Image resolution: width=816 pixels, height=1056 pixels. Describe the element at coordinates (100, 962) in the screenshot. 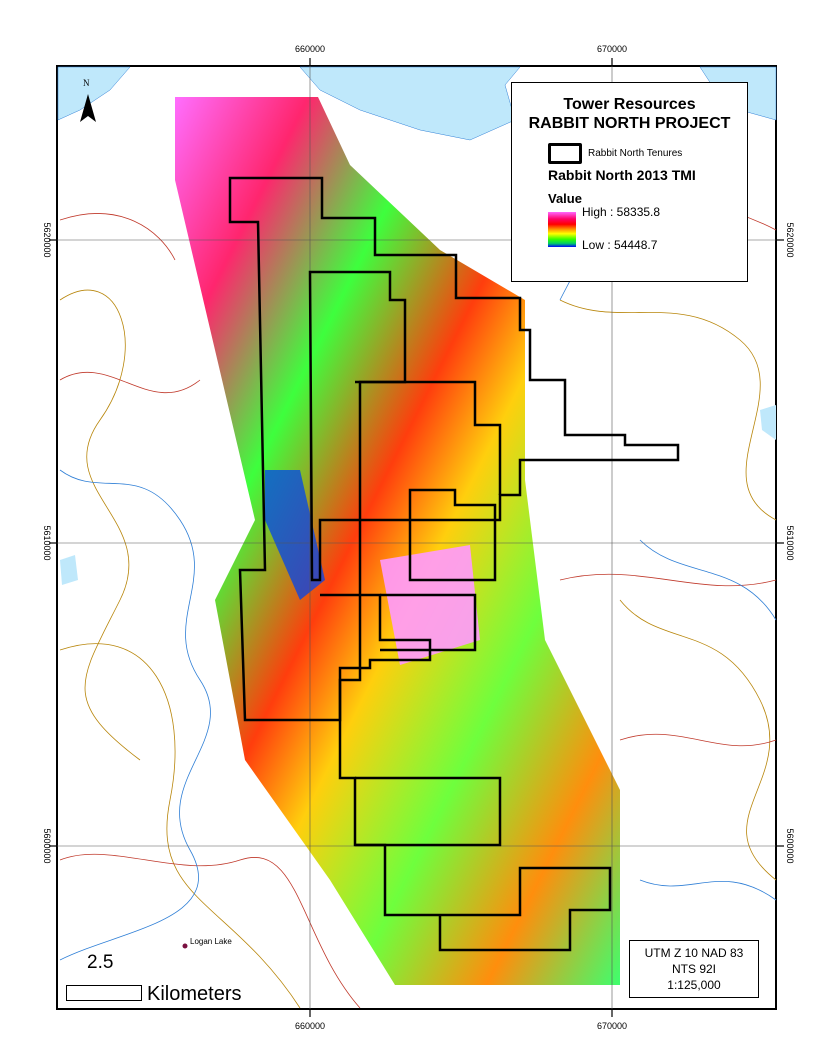

I see `scale-value: 2.5` at that location.